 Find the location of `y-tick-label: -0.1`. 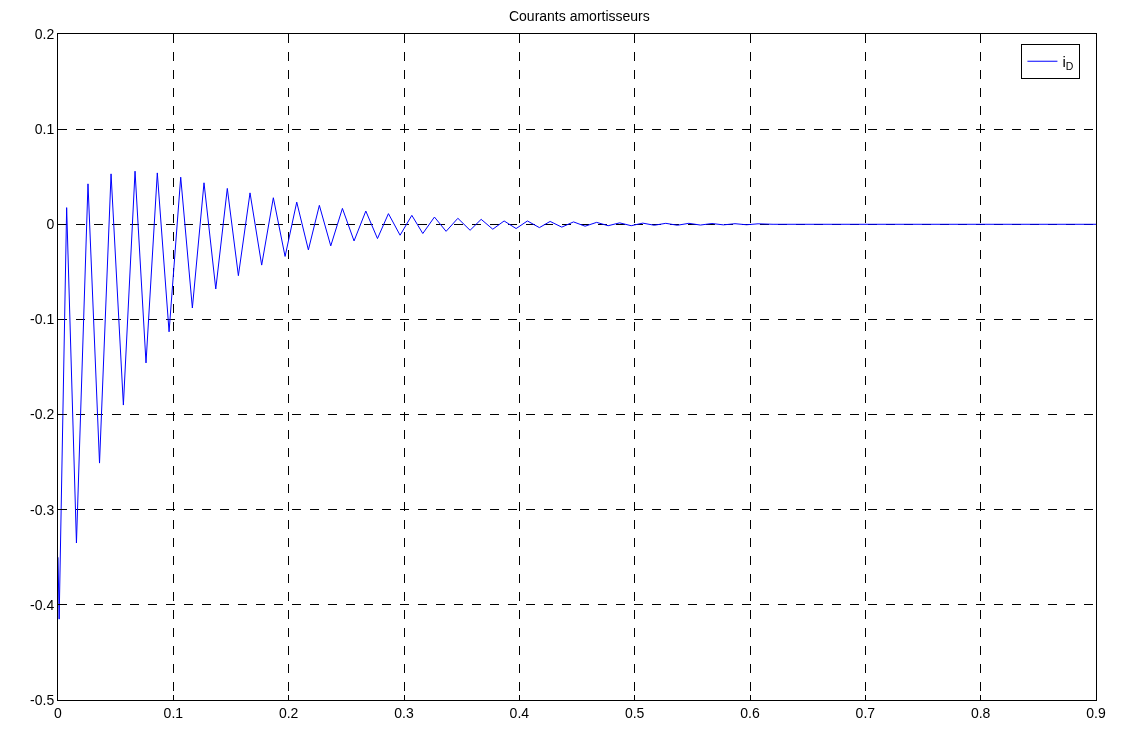

y-tick-label: -0.1 is located at coordinates (42, 319).